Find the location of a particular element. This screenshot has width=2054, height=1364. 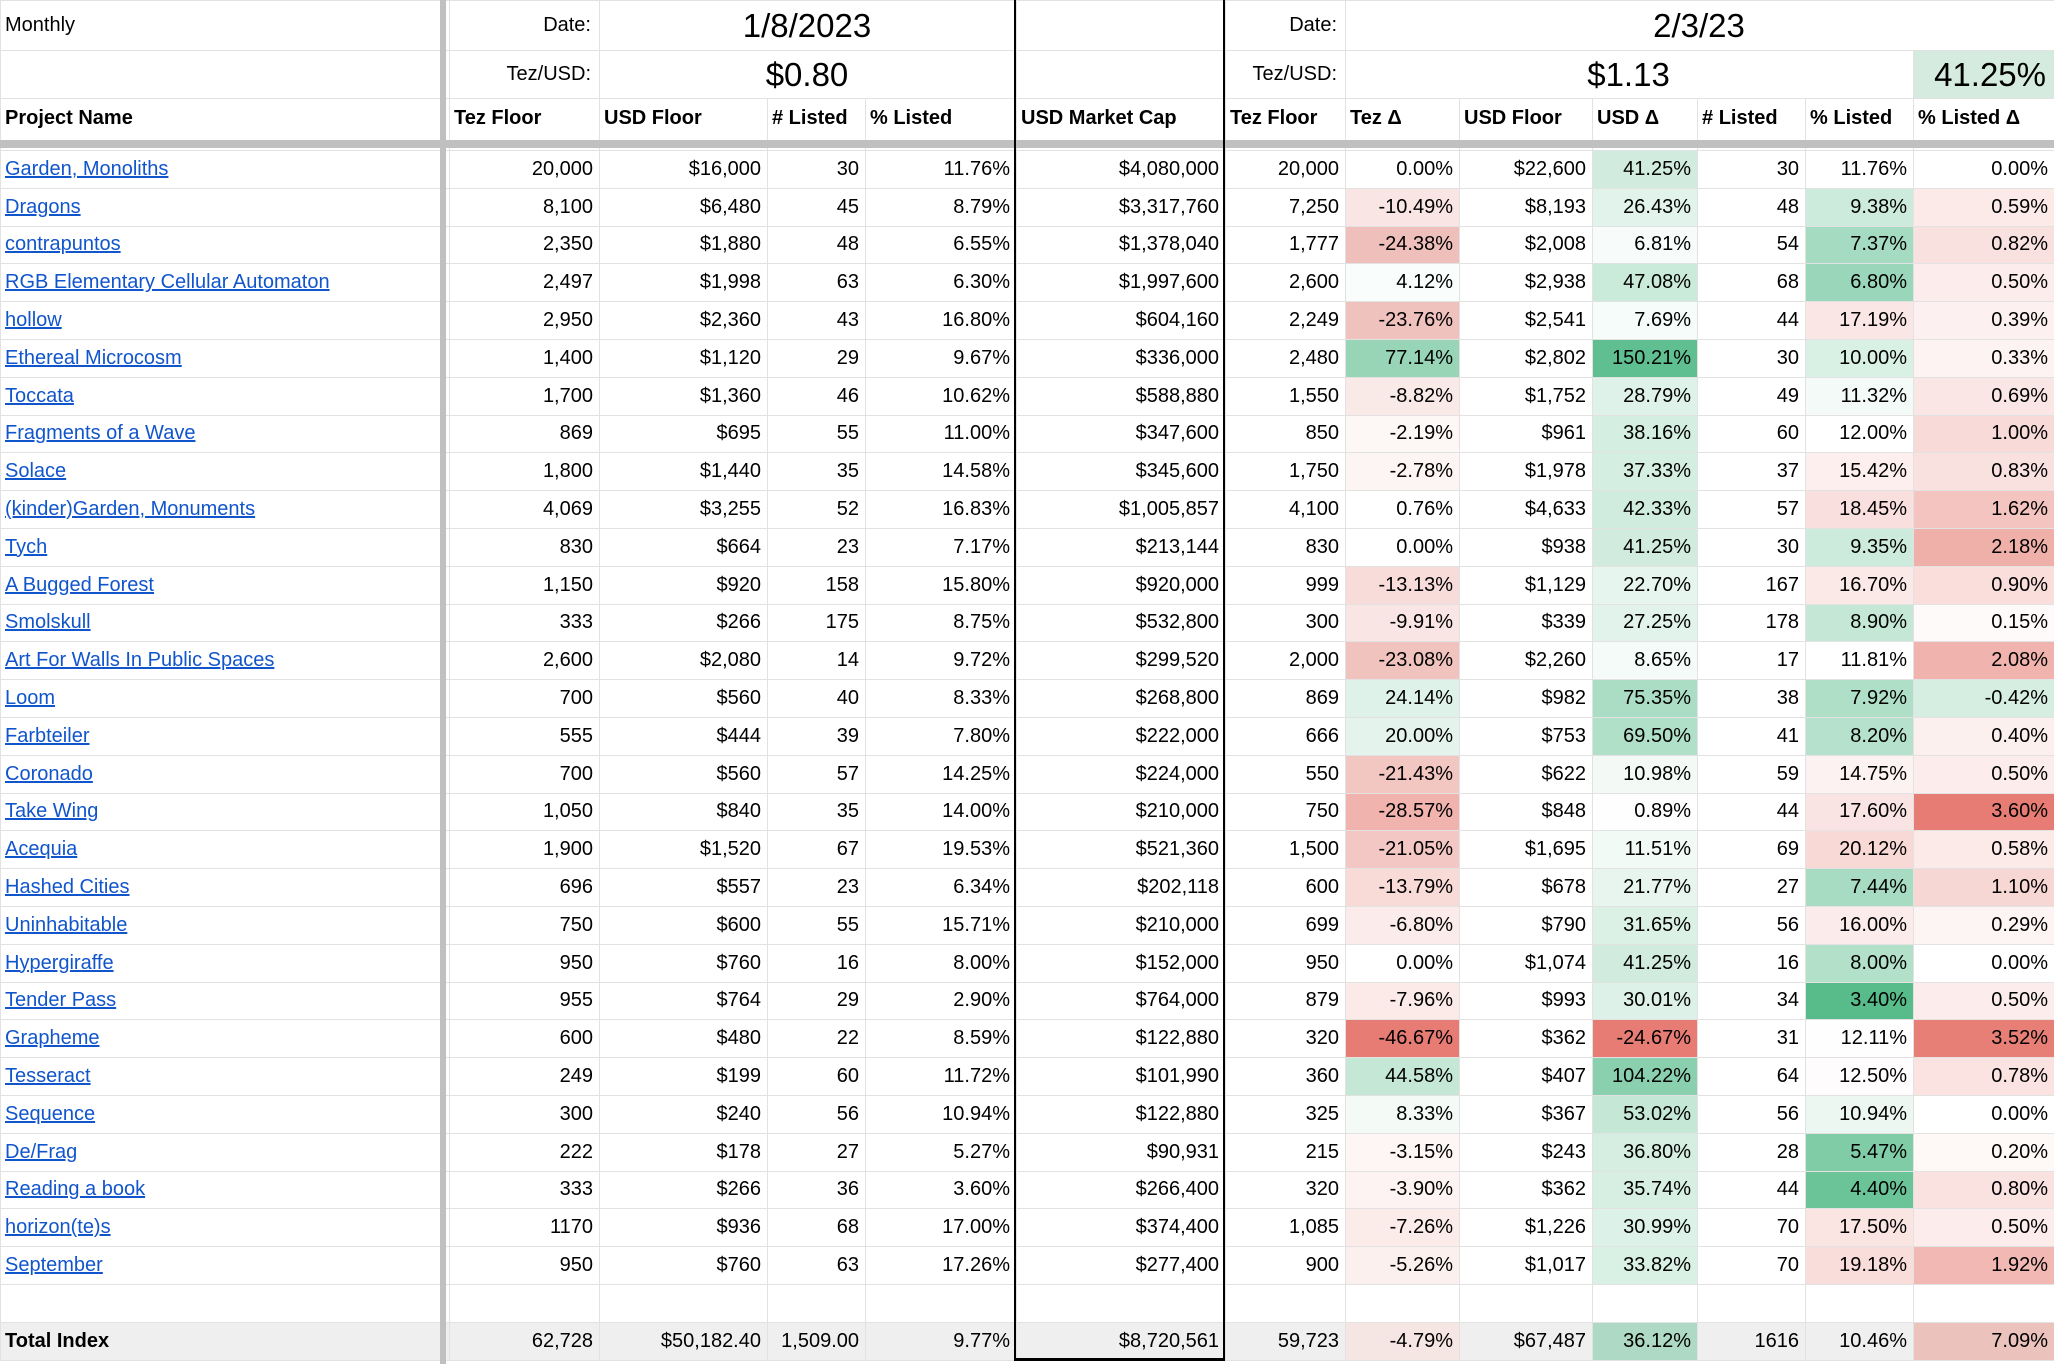

cell-tez-delta: -7.26% is located at coordinates (1403, 1228).